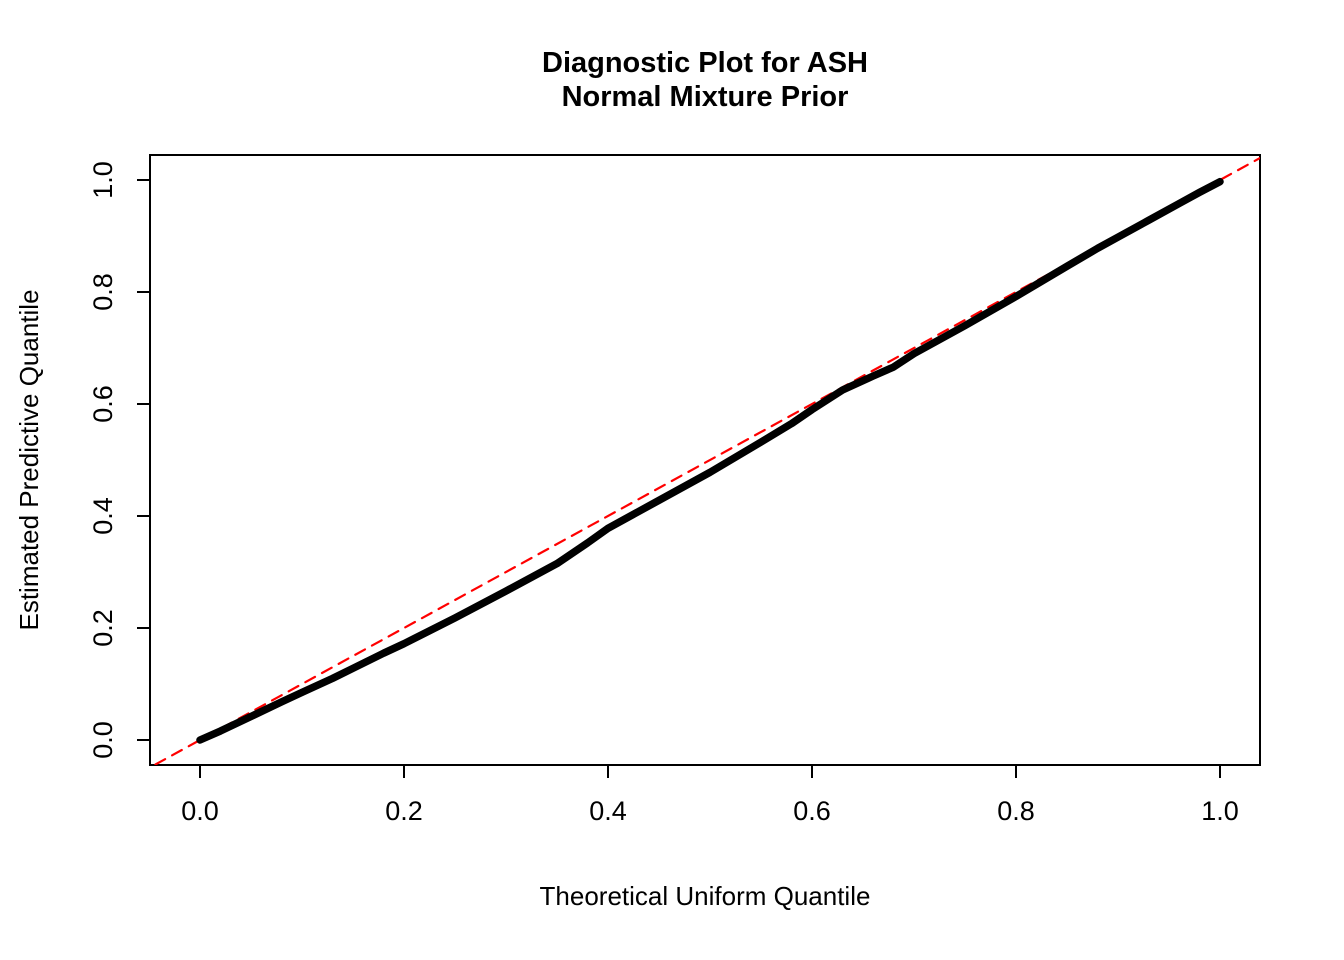 Image resolution: width=1344 pixels, height=960 pixels. Describe the element at coordinates (404, 811) in the screenshot. I see `x-tick-label: 0.2` at that location.